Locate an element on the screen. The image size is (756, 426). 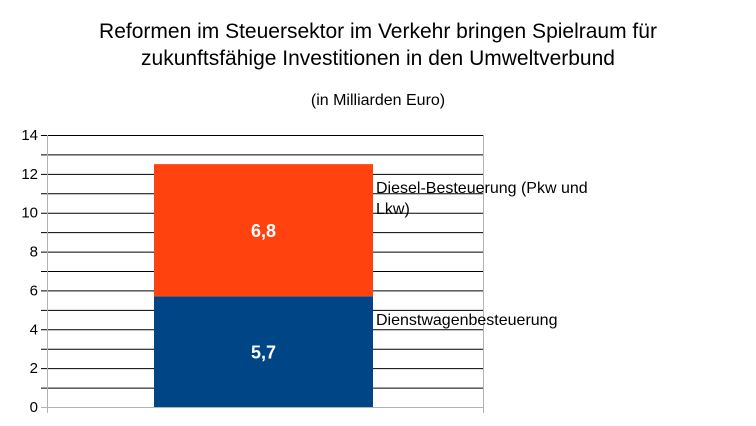
data-label-diesel: 6,8 is located at coordinates (263, 231).